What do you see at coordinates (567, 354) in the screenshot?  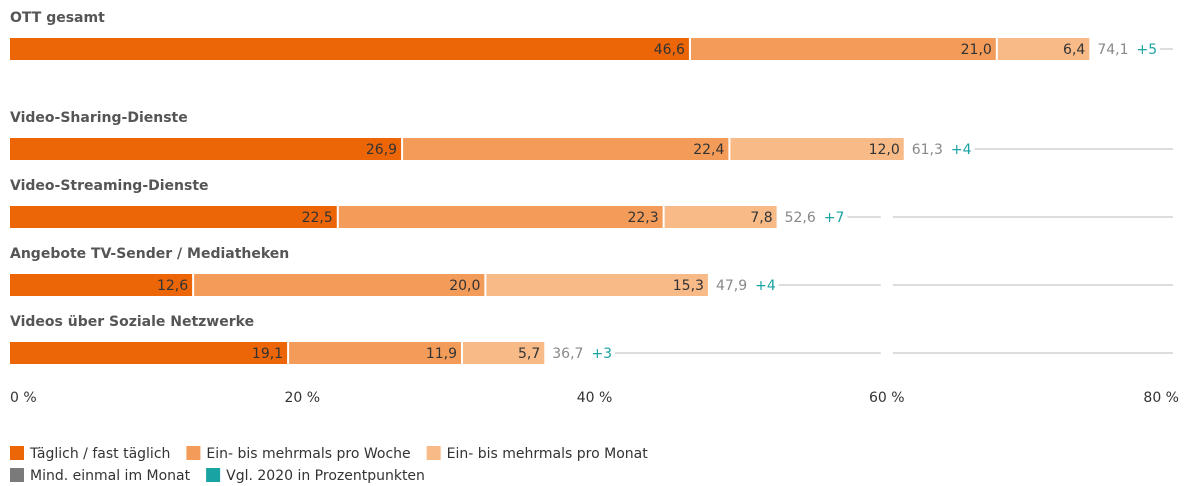 I see `total-label: 36,7` at bounding box center [567, 354].